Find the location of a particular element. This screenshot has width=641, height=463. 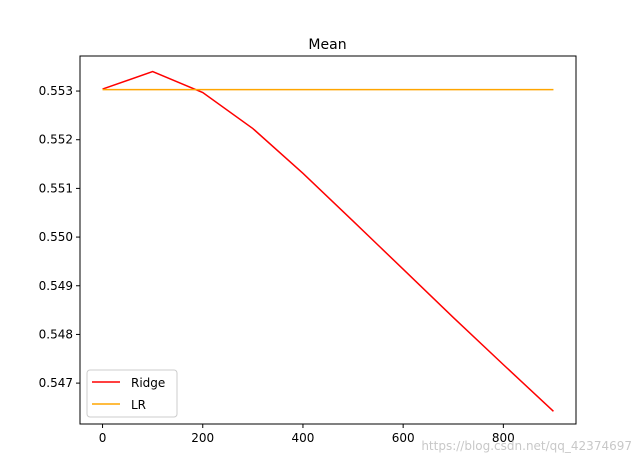

chart-title: Mean is located at coordinates (327, 45).